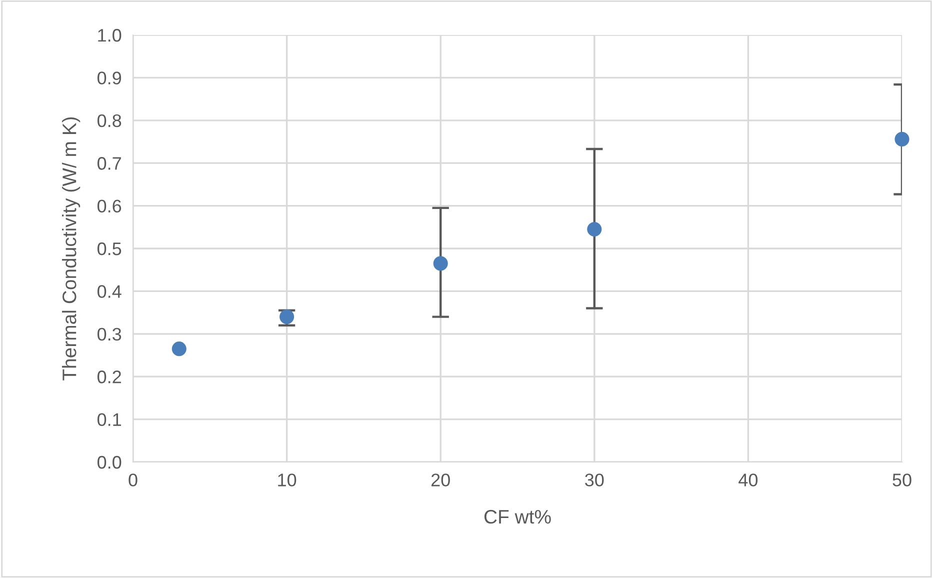 This screenshot has height=578, width=933. Describe the element at coordinates (109, 462) in the screenshot. I see `y-tick-label: 0.0` at that location.